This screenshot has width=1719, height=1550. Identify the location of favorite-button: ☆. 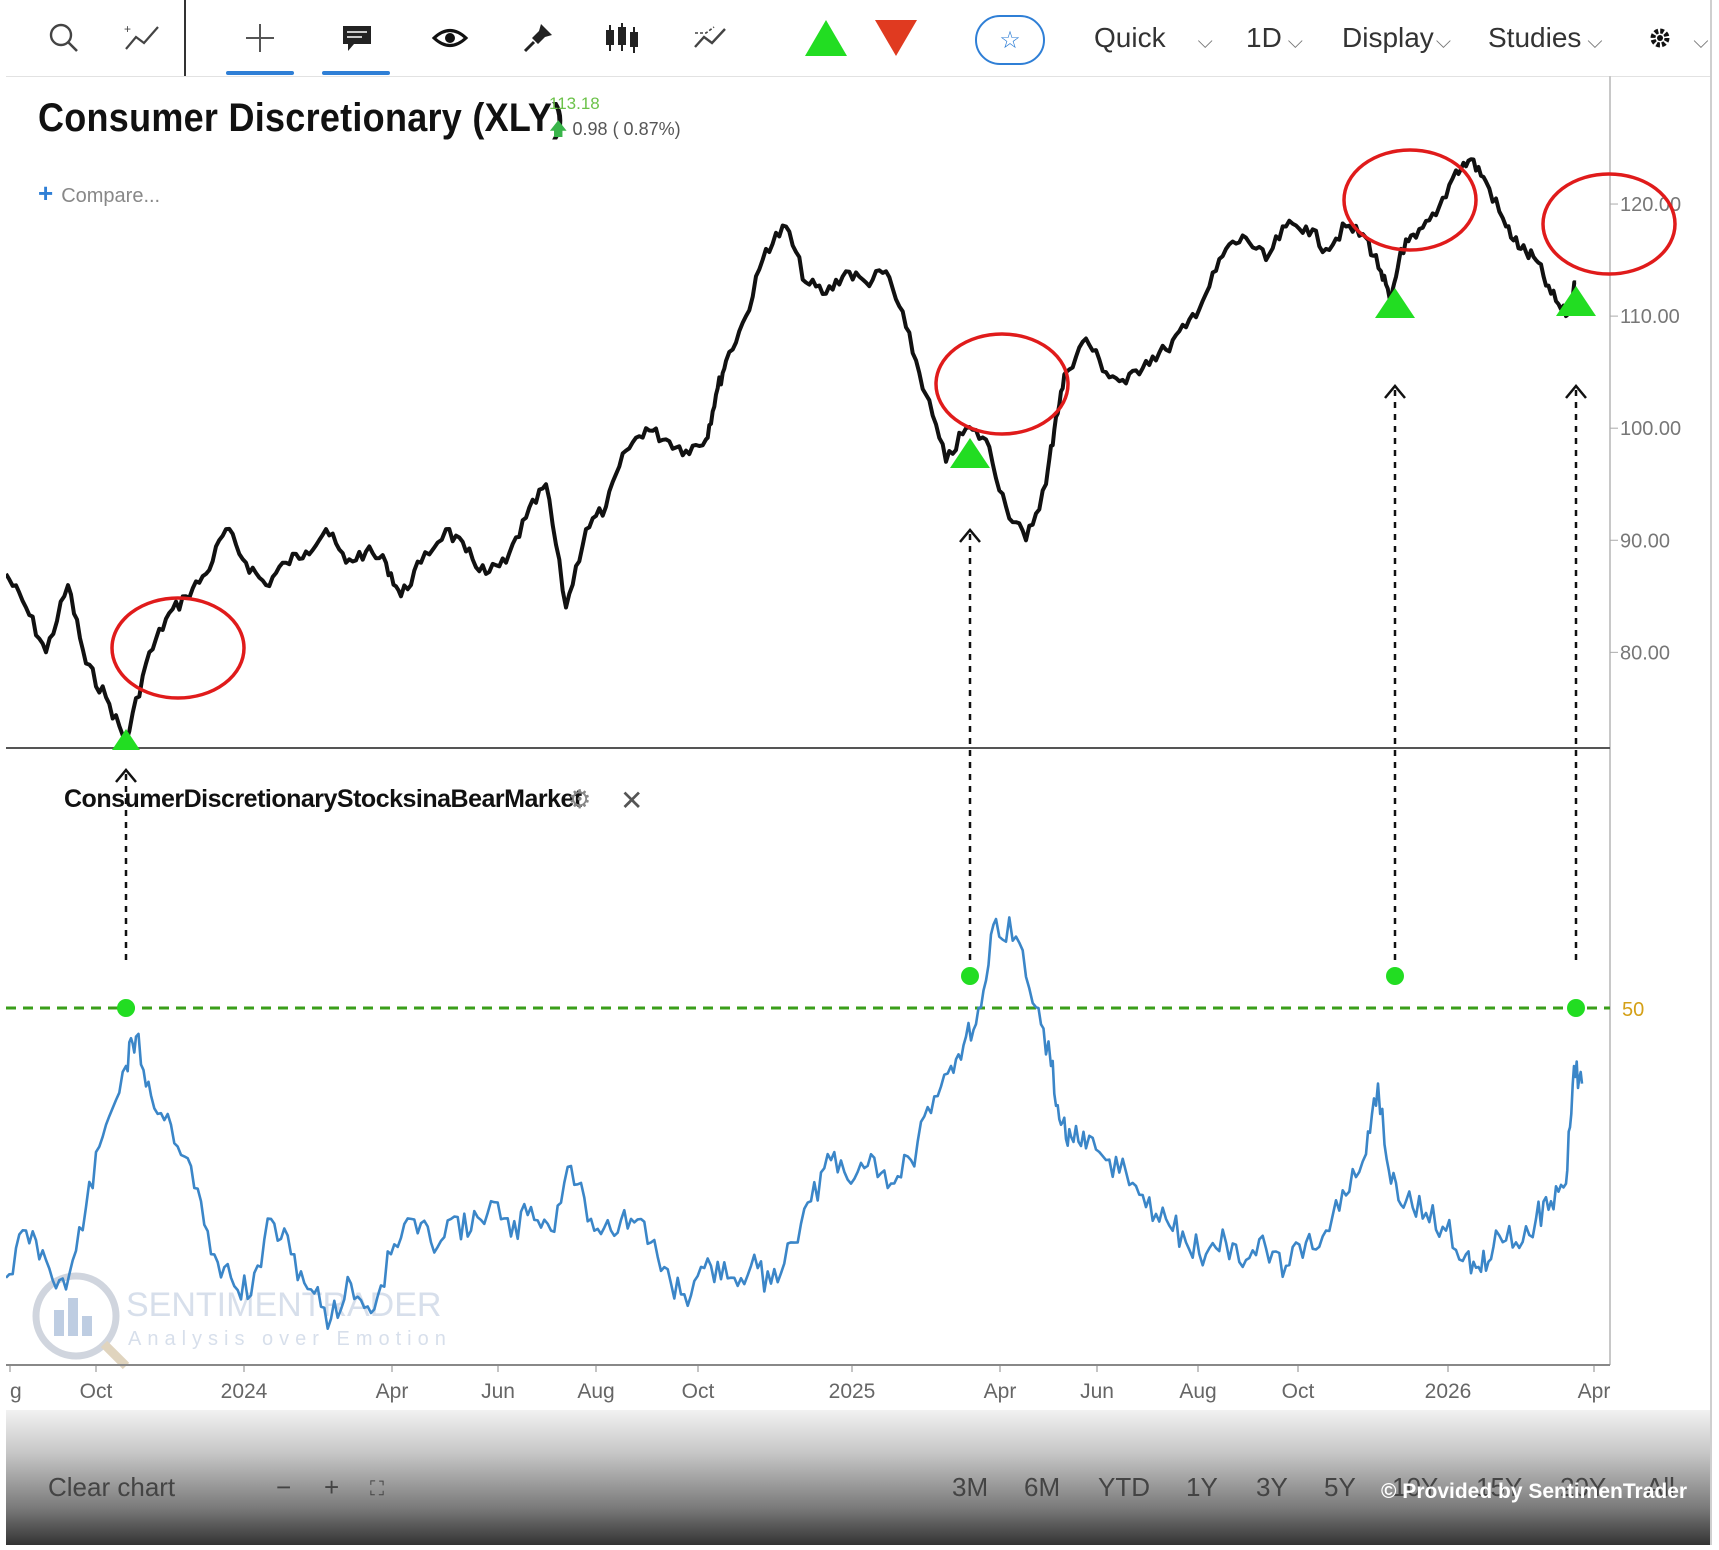
(1010, 40).